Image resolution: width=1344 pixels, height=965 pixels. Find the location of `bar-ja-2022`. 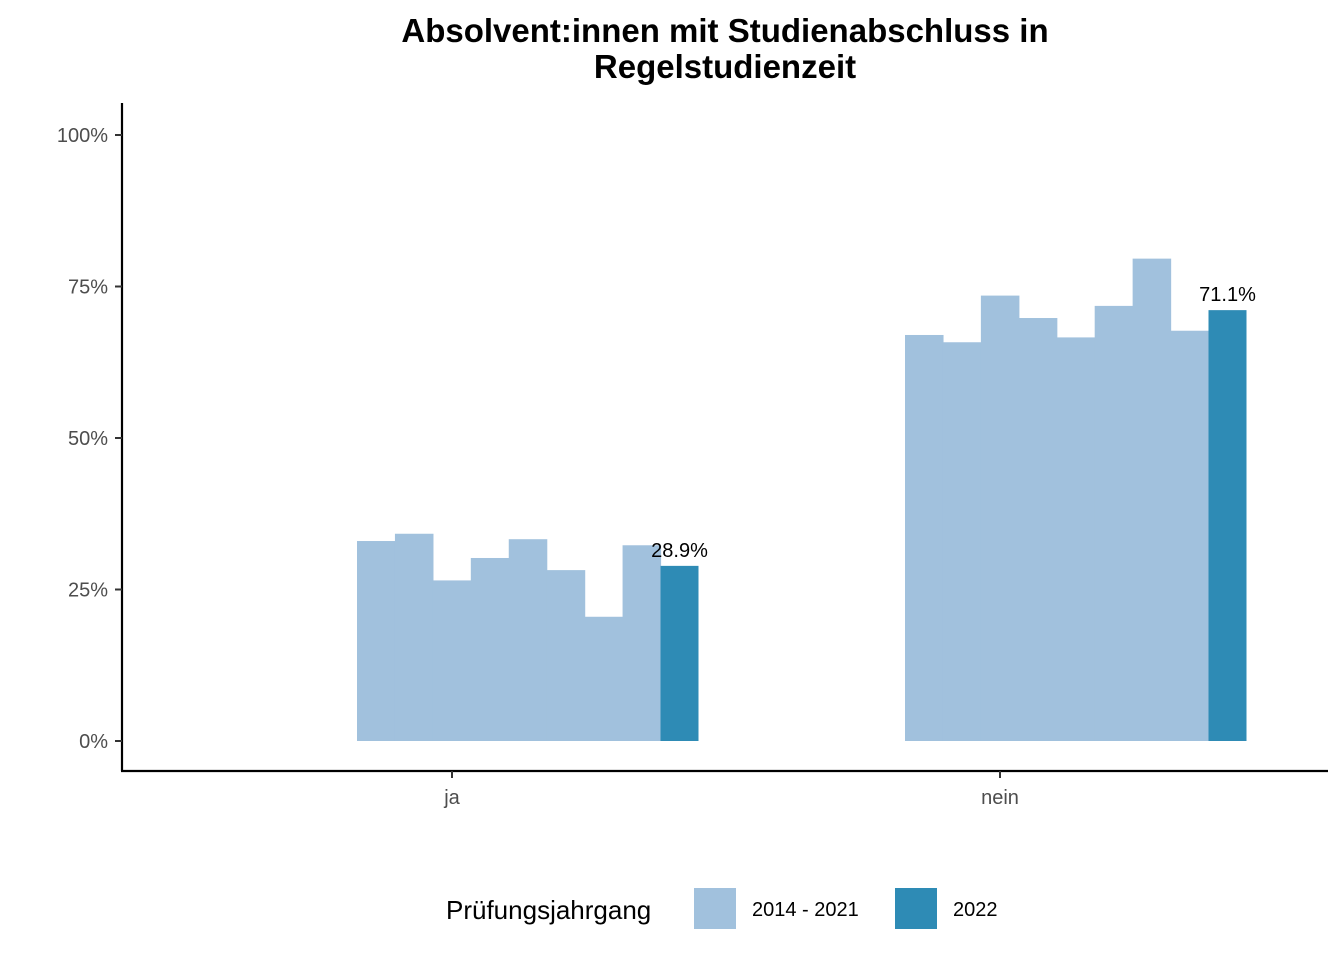

bar-ja-2022 is located at coordinates (679, 653).